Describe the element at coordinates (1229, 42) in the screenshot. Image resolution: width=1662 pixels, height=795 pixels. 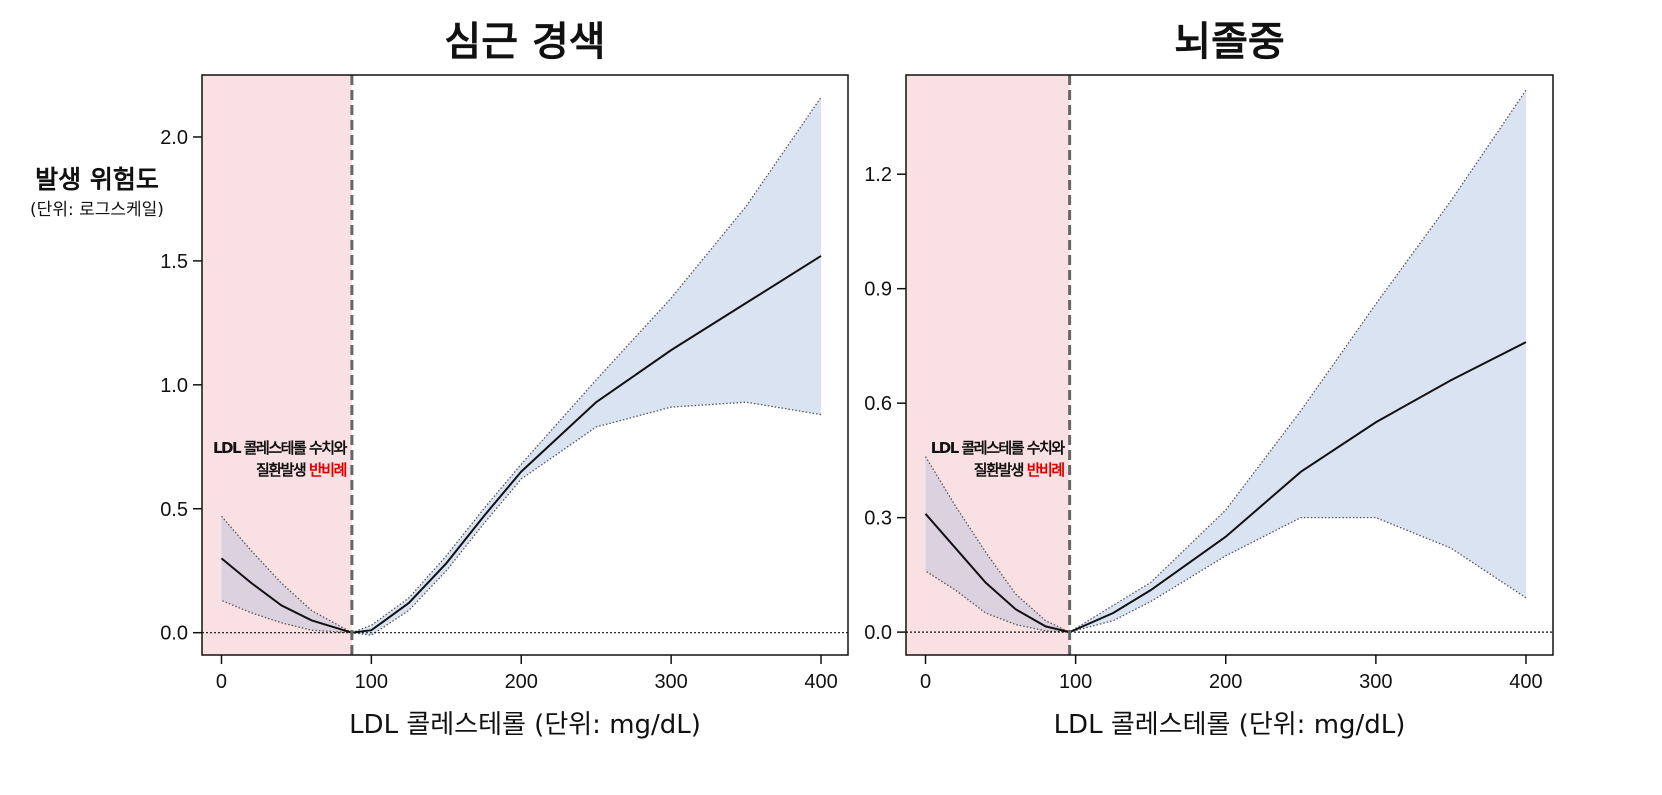
I see `panel-title: 뇌졸중` at that location.